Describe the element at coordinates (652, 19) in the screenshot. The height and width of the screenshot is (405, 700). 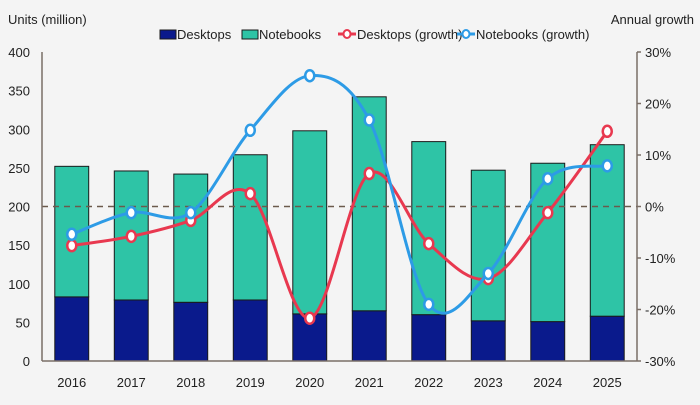
I see `y2-axis-title: Annual growth` at that location.